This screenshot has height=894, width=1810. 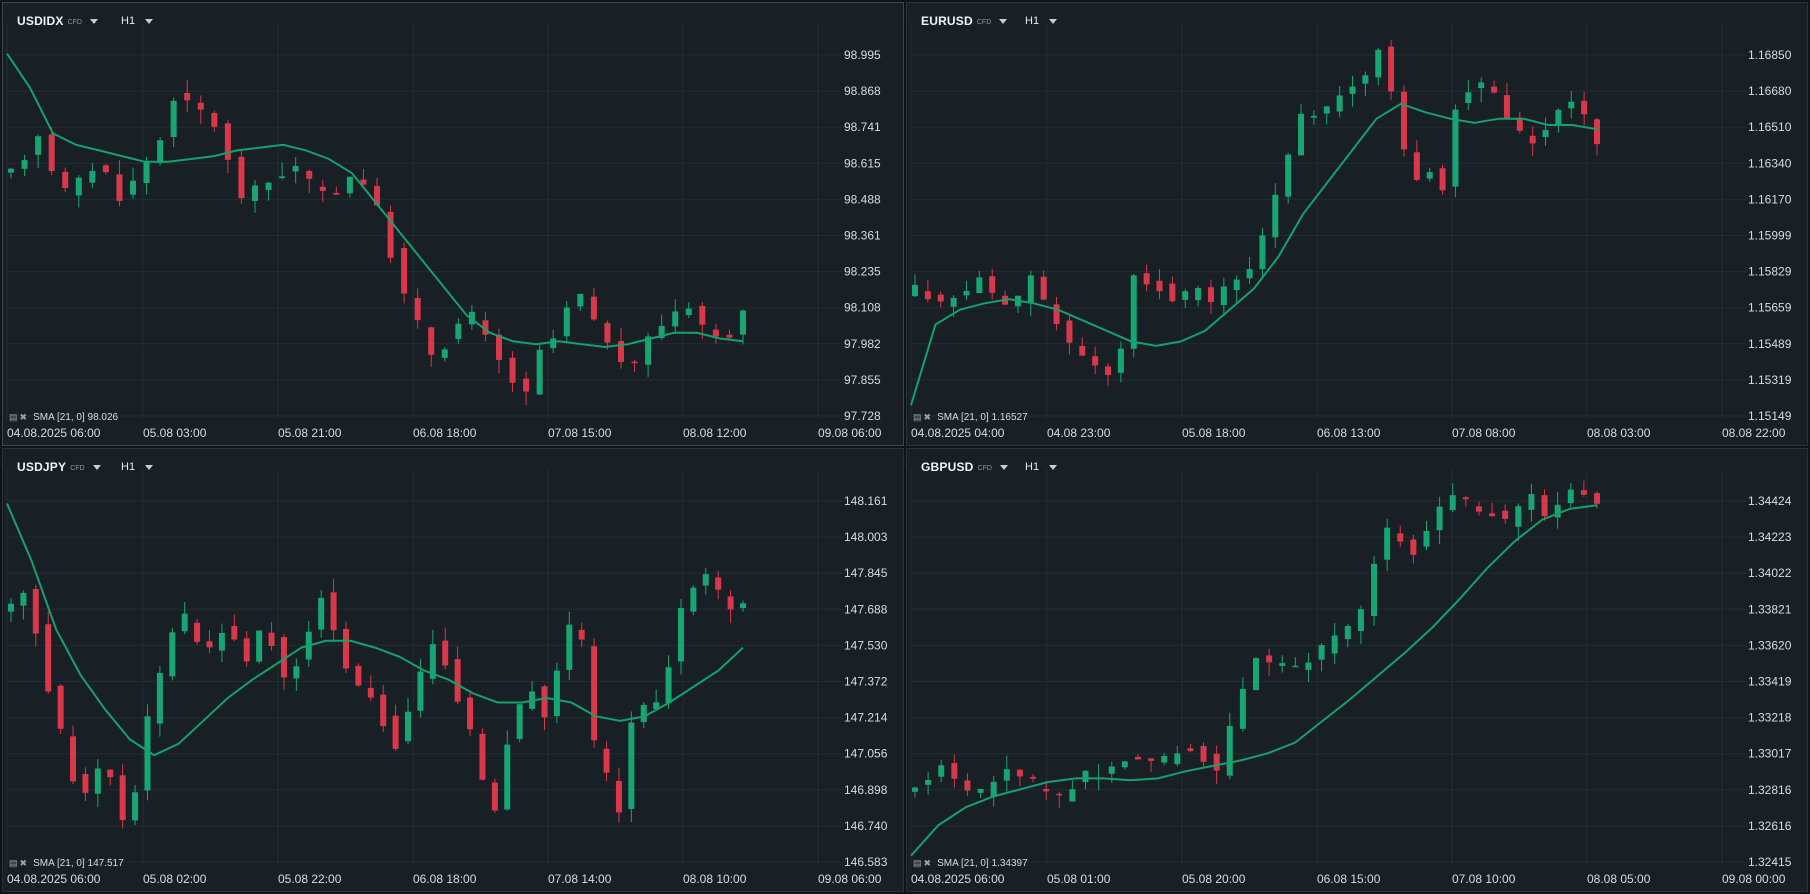 What do you see at coordinates (862, 199) in the screenshot?
I see `y-tick-label: 98.488` at bounding box center [862, 199].